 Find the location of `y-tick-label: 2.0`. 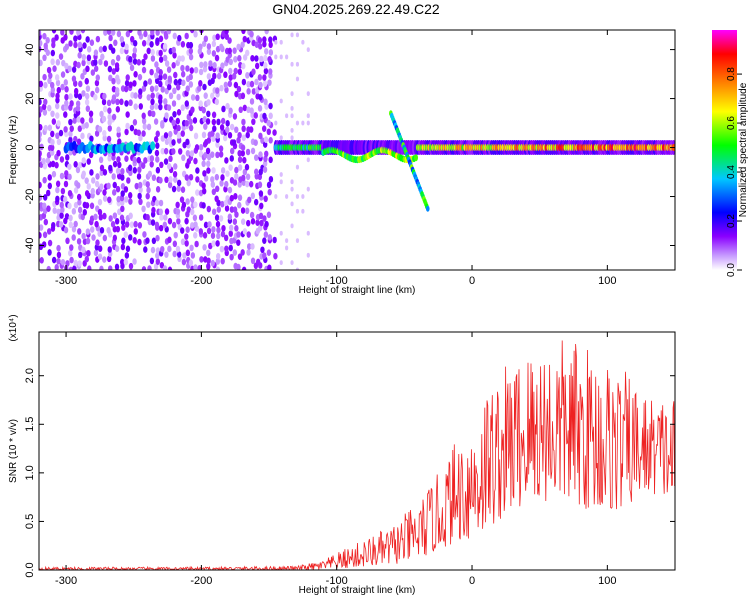

y-tick-label: 2.0 is located at coordinates (30, 375).